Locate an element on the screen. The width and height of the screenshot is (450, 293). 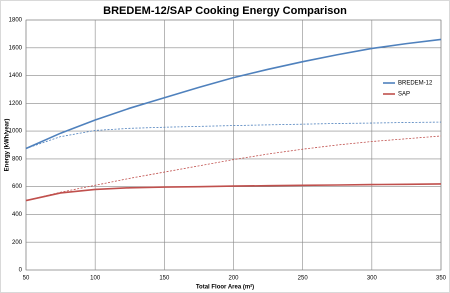
x-tick-label: 150 is located at coordinates (164, 279).